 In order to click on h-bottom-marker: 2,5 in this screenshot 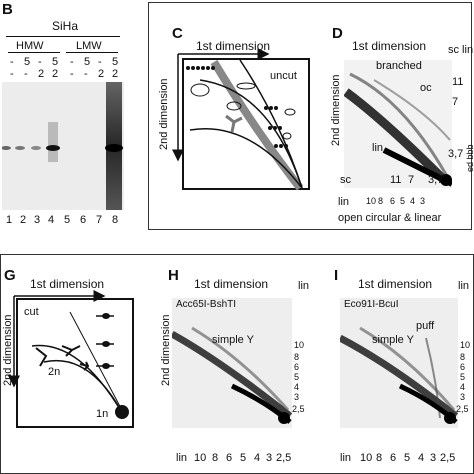, I will do `click(284, 458)`.